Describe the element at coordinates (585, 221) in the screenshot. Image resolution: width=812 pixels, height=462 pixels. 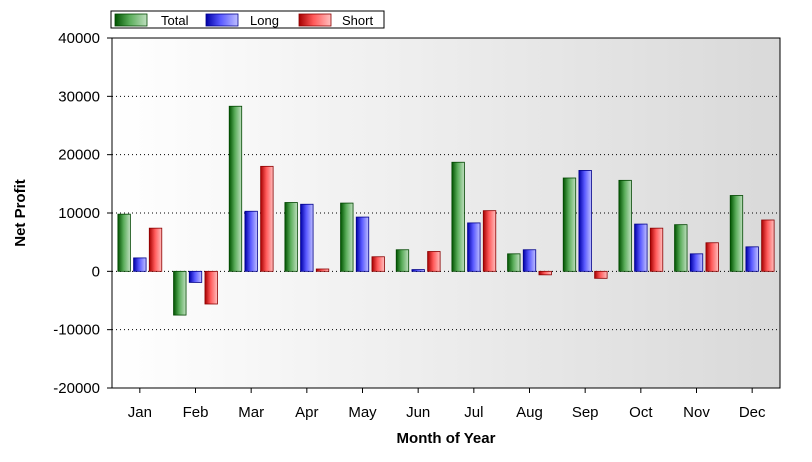
I see `bar-long-sep` at that location.